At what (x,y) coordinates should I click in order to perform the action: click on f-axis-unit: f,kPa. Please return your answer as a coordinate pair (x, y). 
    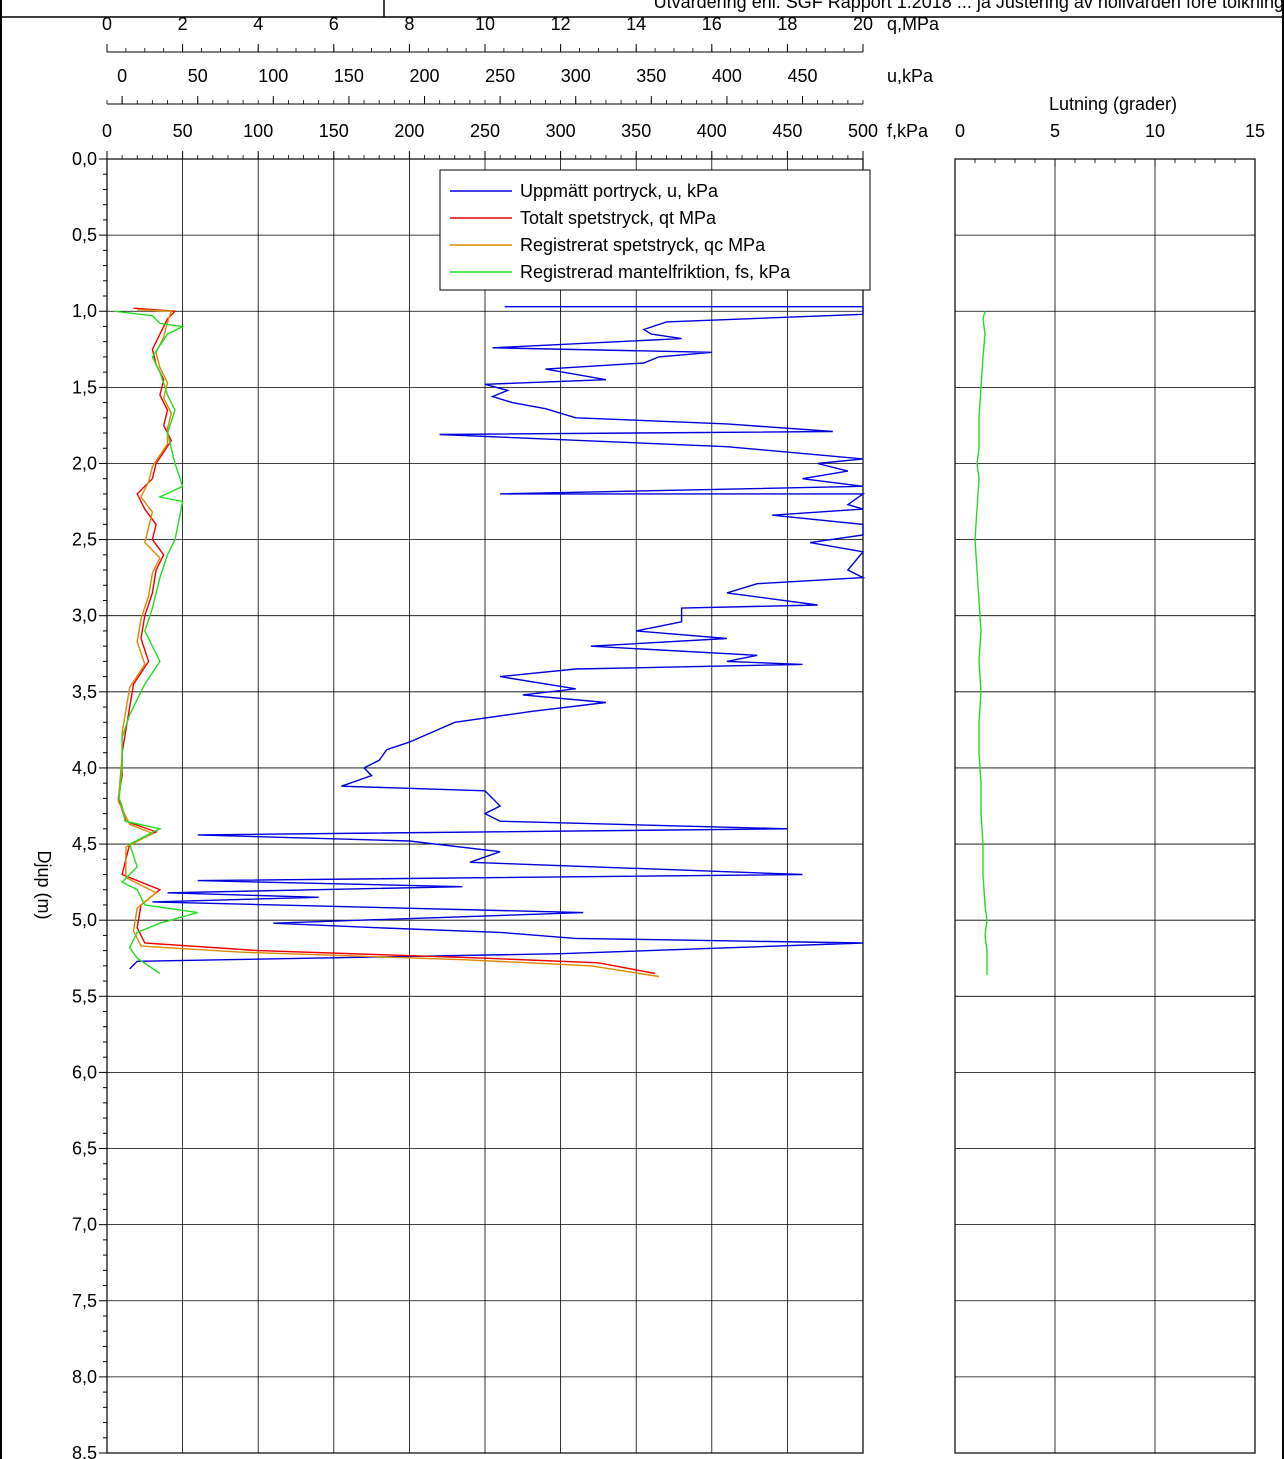
    Looking at the image, I should click on (908, 131).